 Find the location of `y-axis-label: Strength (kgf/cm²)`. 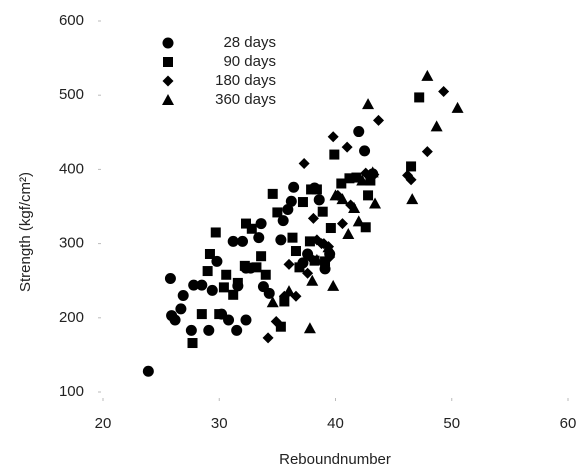

y-axis-label: Strength (kgf/cm²) is located at coordinates (25, 232).